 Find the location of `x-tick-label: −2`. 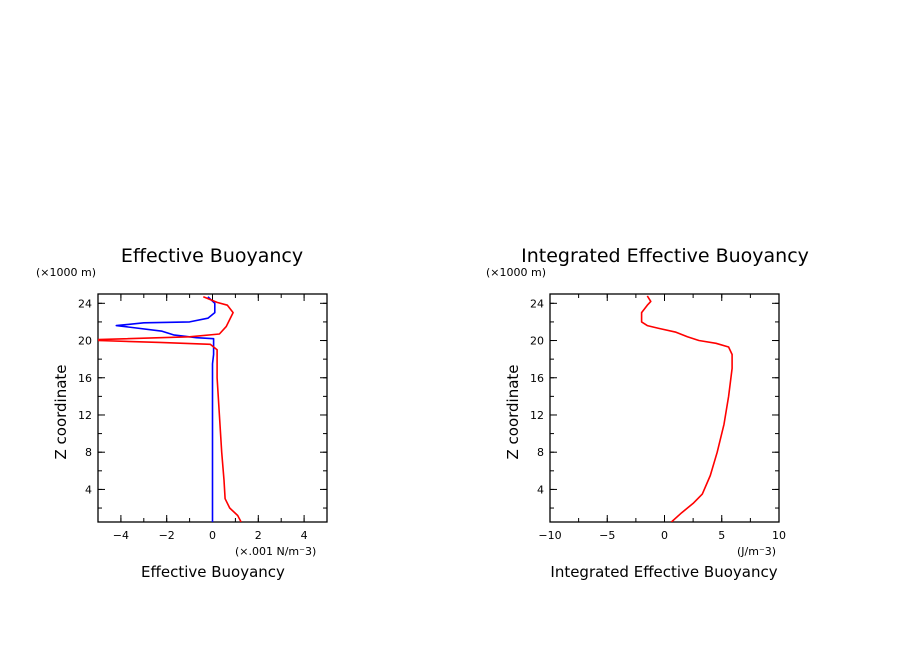

x-tick-label: −2 is located at coordinates (167, 535).